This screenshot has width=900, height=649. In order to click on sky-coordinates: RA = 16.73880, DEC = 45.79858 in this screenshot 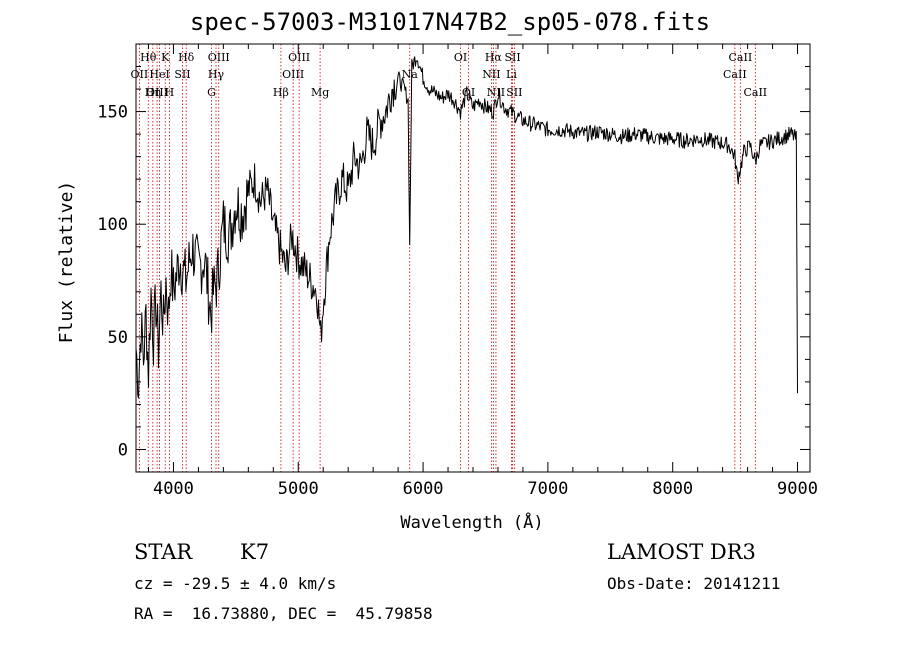, I will do `click(283, 613)`.